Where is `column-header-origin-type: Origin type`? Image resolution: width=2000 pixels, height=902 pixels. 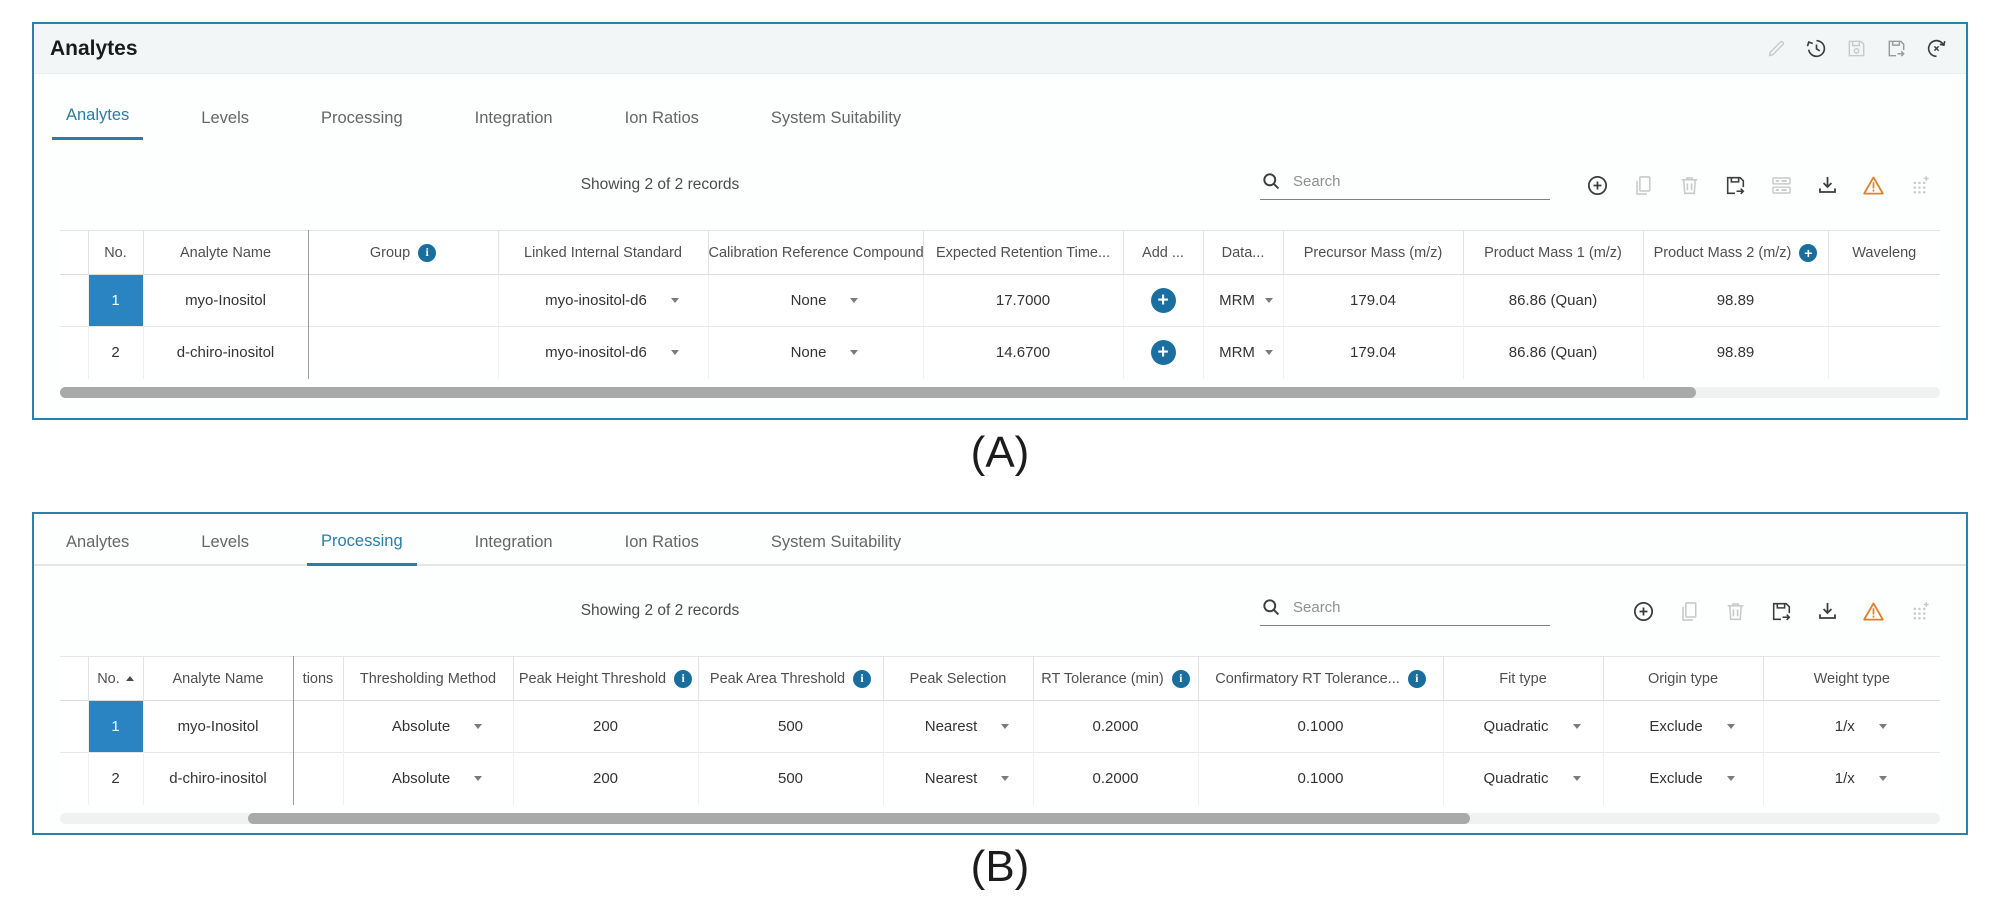
column-header-origin-type: Origin type is located at coordinates (1683, 678).